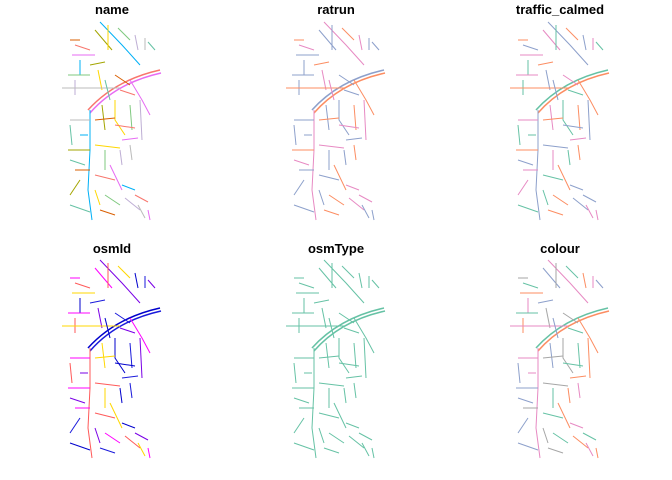  I want to click on map-panel-colour, so click(560, 359).